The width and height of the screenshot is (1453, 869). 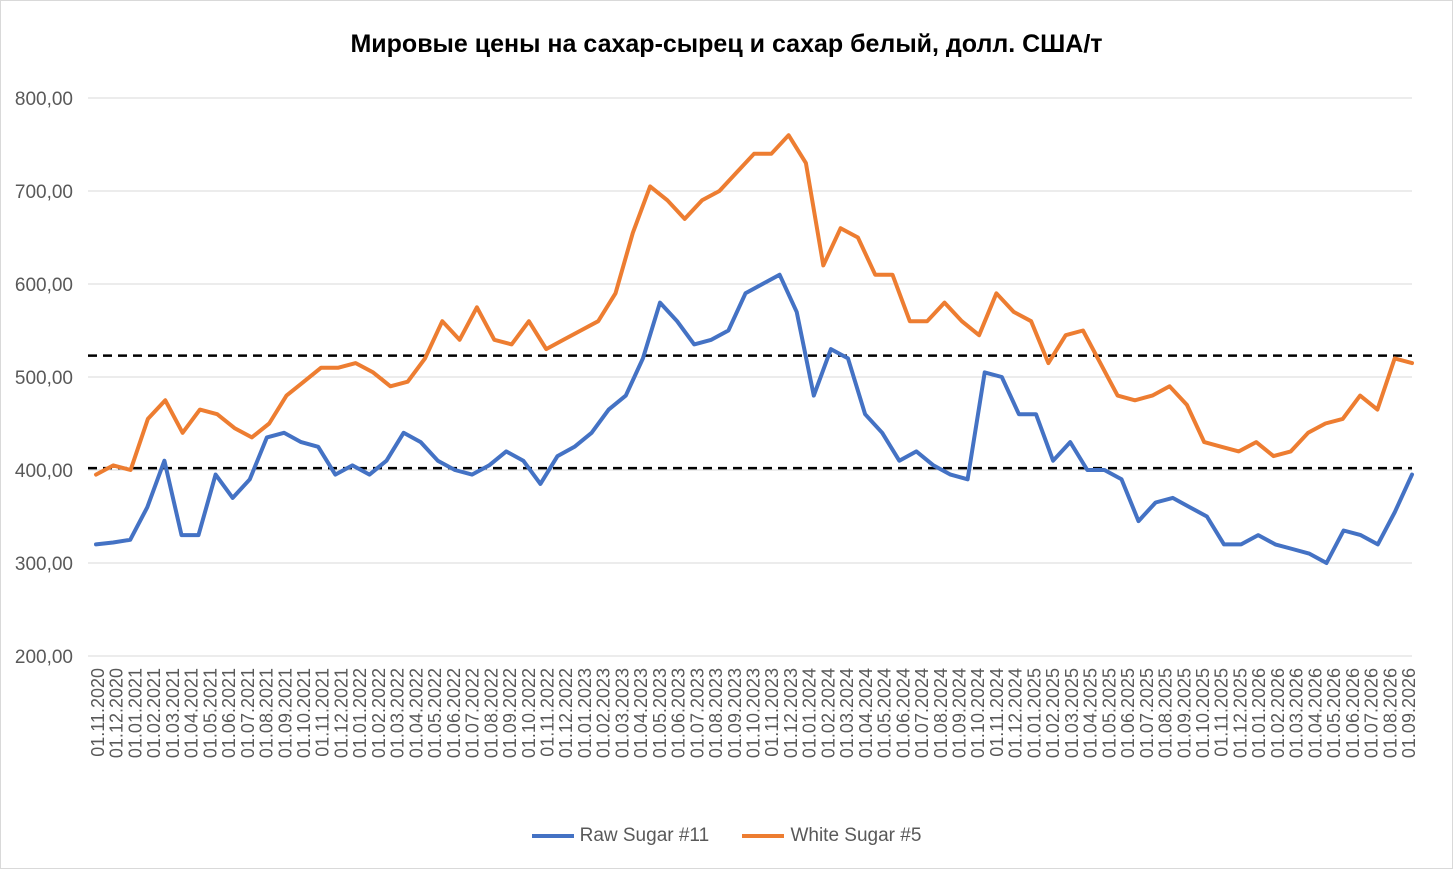 I want to click on x-tick-label: 01.11.2023, so click(x=772, y=712).